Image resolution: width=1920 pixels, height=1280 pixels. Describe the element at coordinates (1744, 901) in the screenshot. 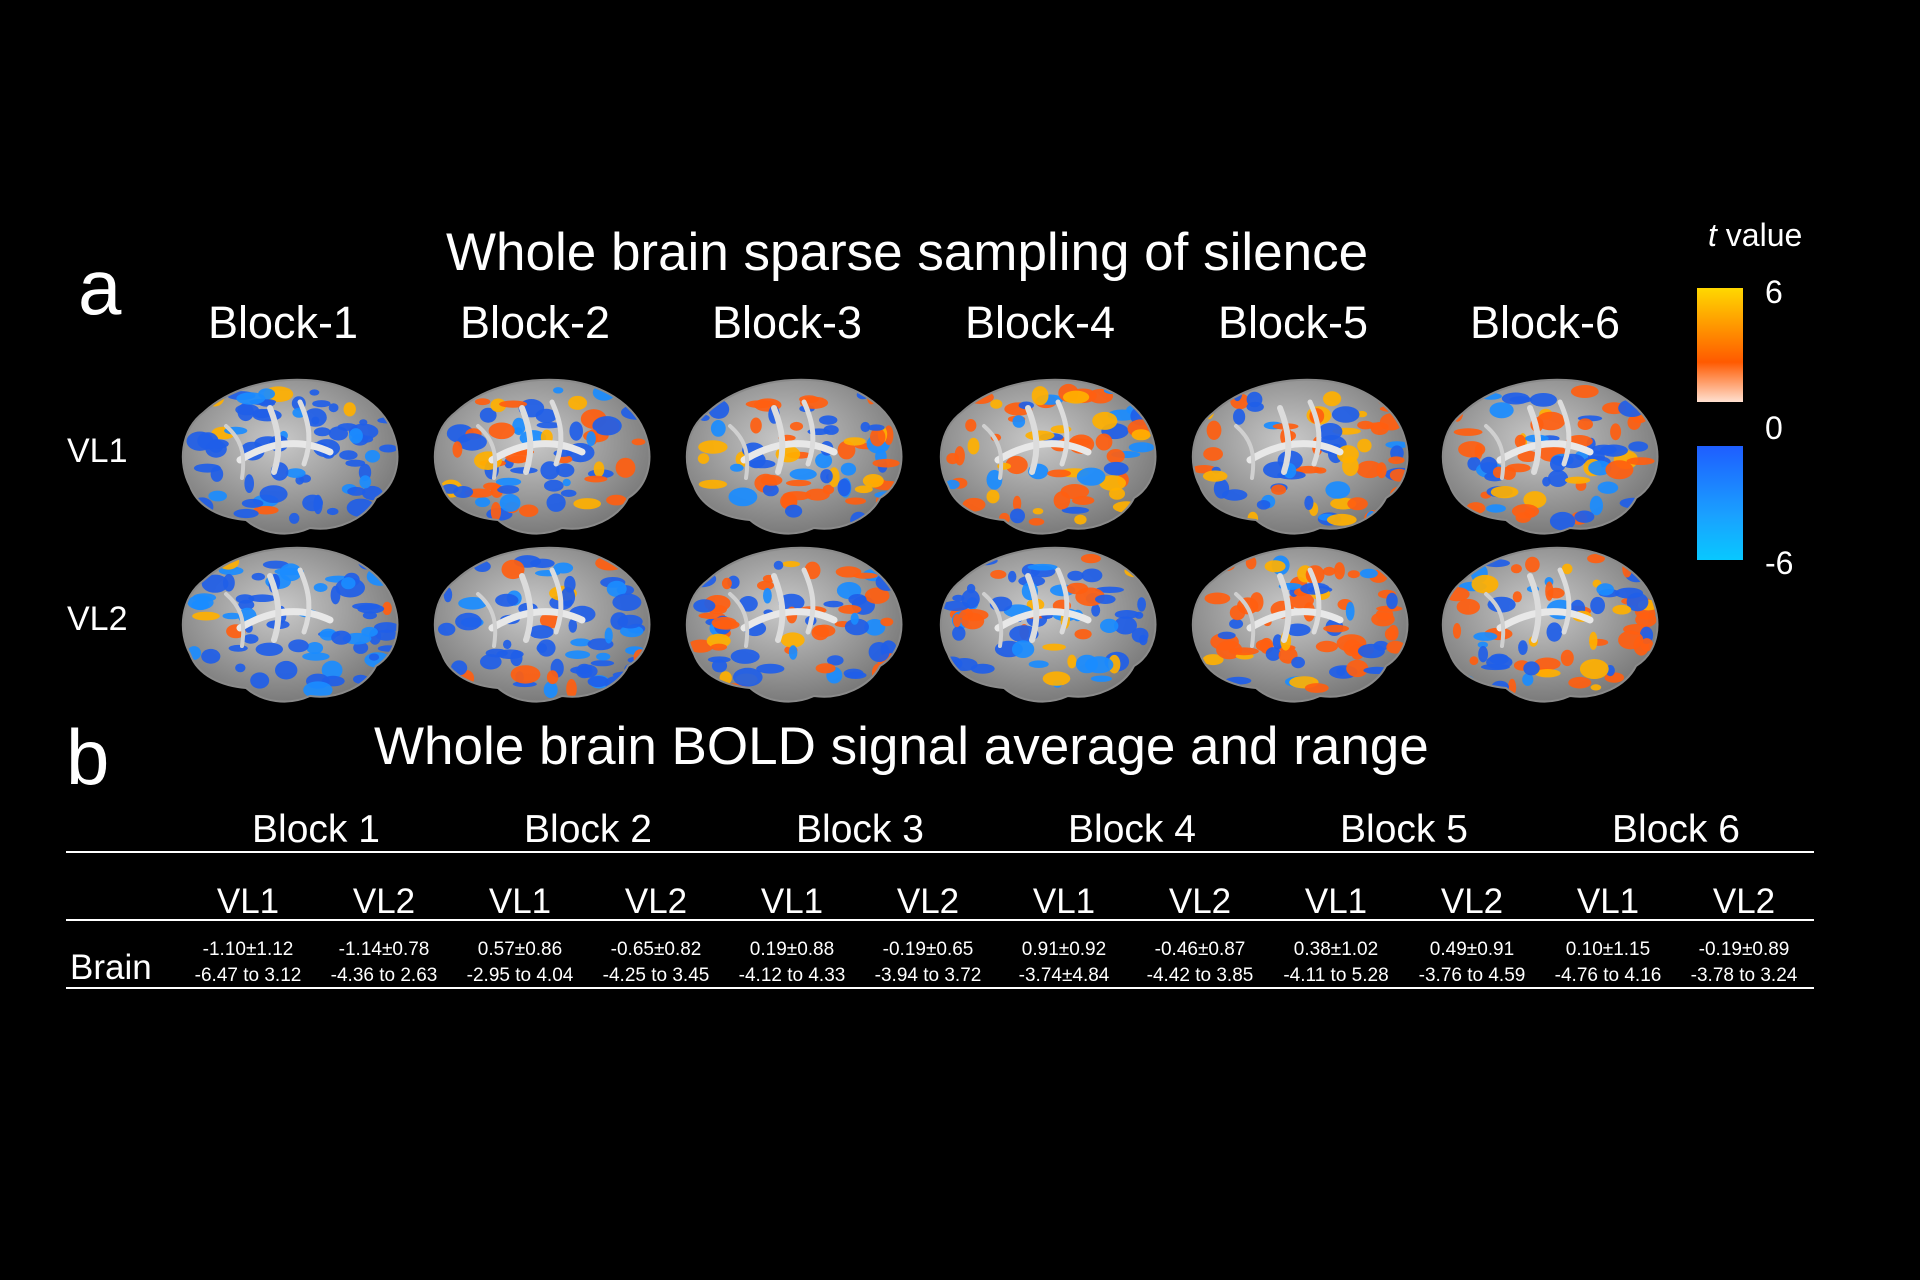

I see `table-subheader-vl2-12: VL2` at that location.